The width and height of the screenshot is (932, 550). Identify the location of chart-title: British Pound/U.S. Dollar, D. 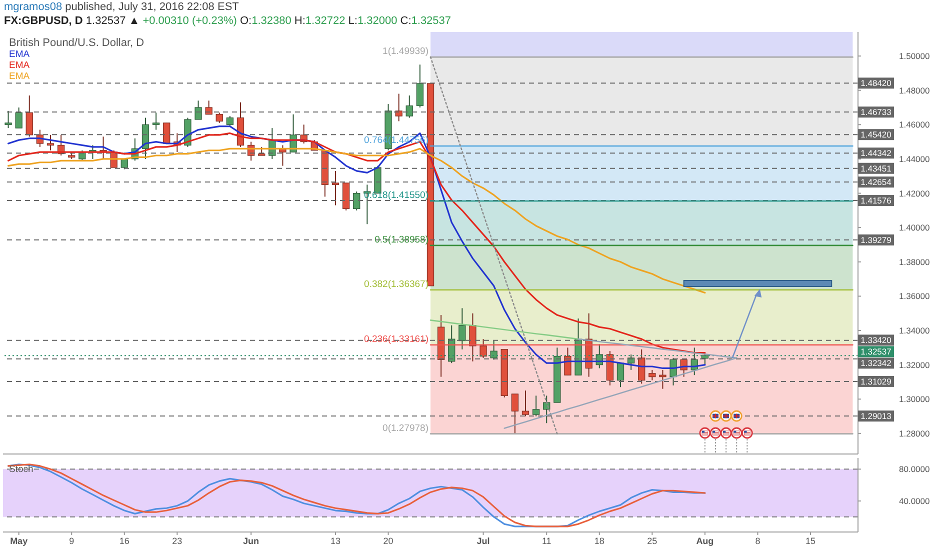
(76, 43).